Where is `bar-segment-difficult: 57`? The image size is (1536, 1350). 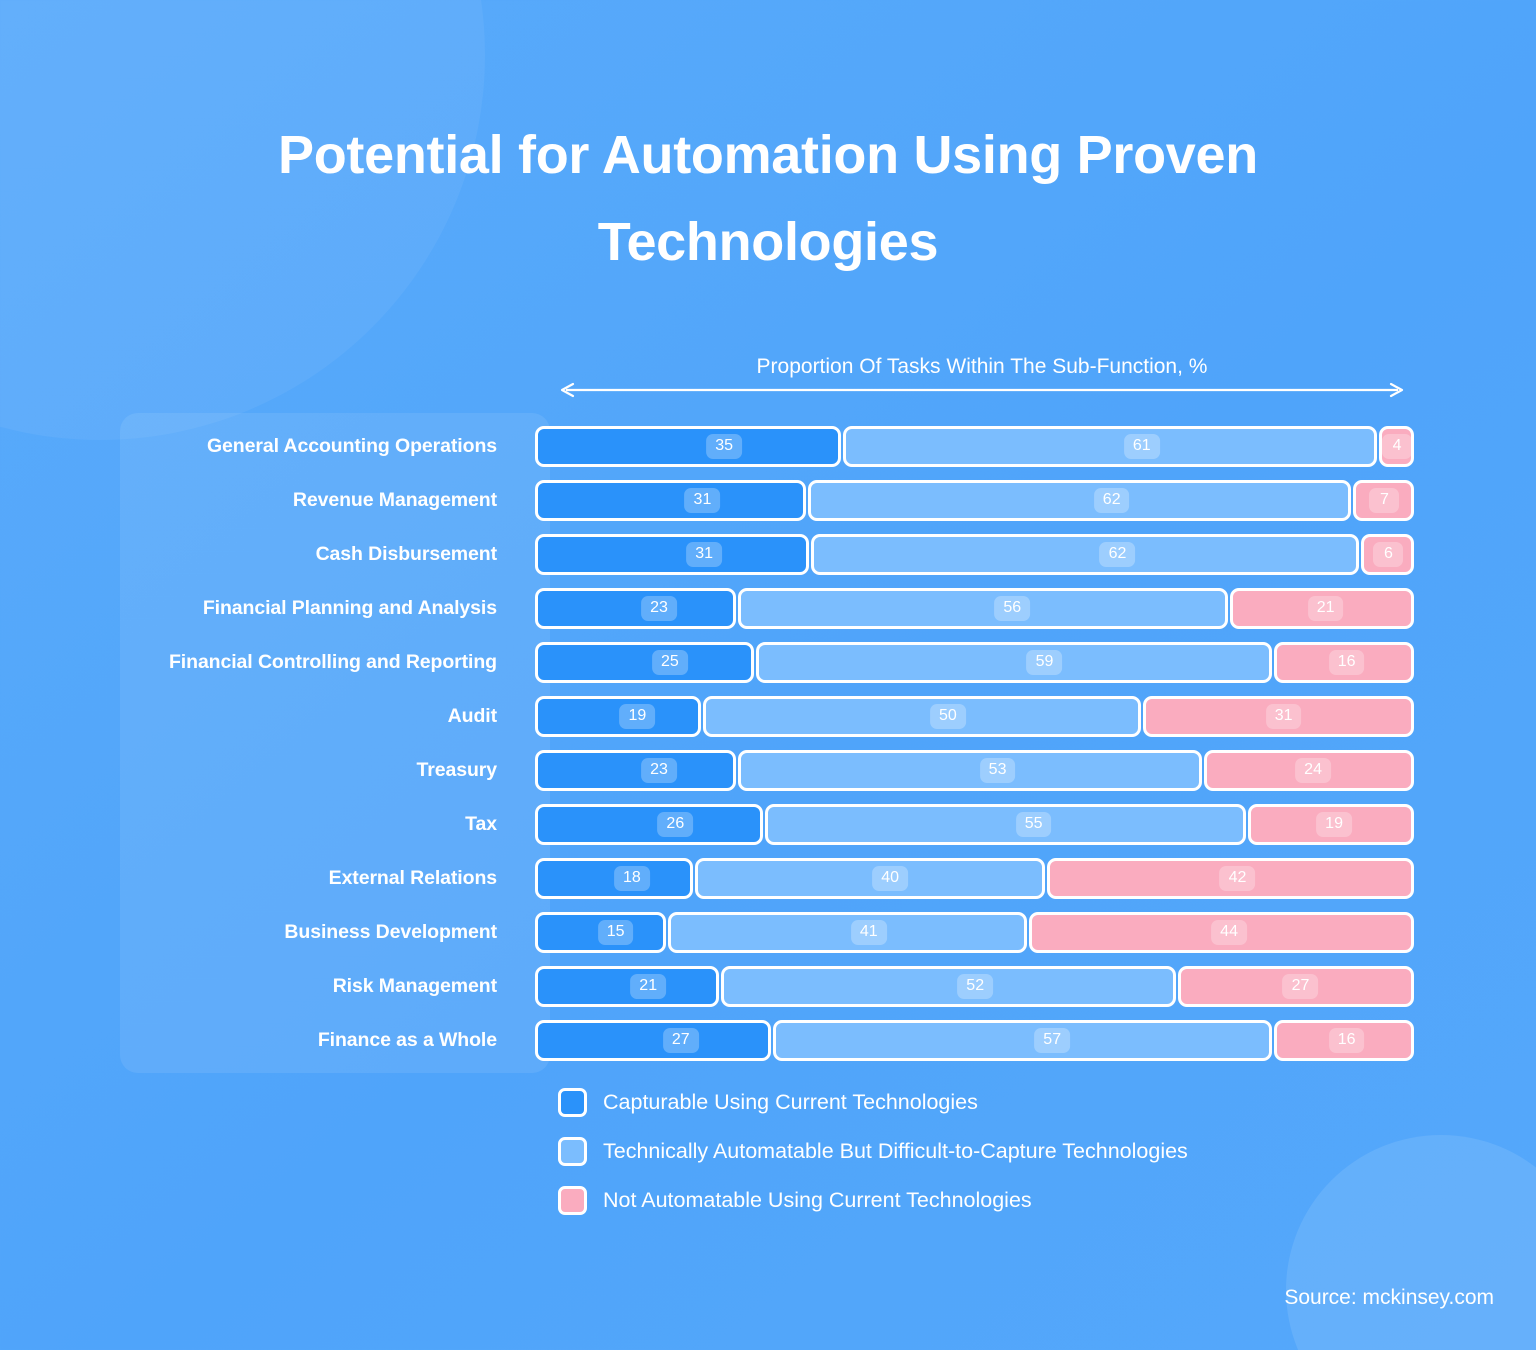 bar-segment-difficult: 57 is located at coordinates (1022, 1040).